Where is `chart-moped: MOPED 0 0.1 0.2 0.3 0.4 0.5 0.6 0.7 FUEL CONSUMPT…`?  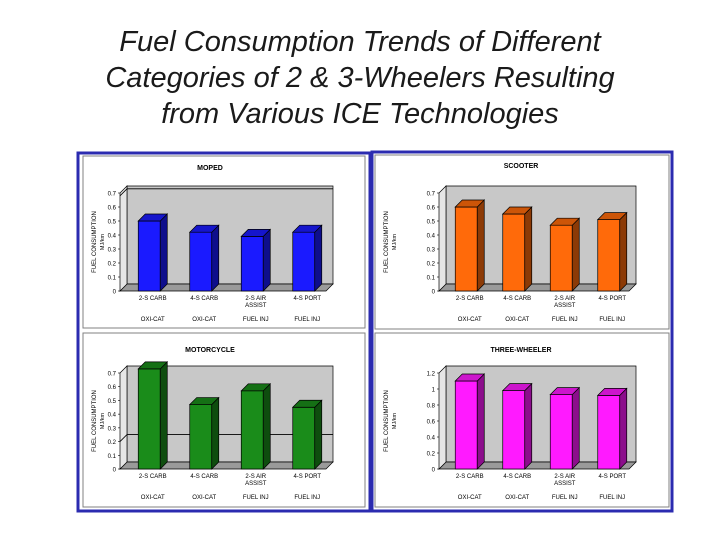 chart-moped: MOPED 0 0.1 0.2 0.3 0.4 0.5 0.6 0.7 FUEL CONSUMPT… is located at coordinates (224, 242).